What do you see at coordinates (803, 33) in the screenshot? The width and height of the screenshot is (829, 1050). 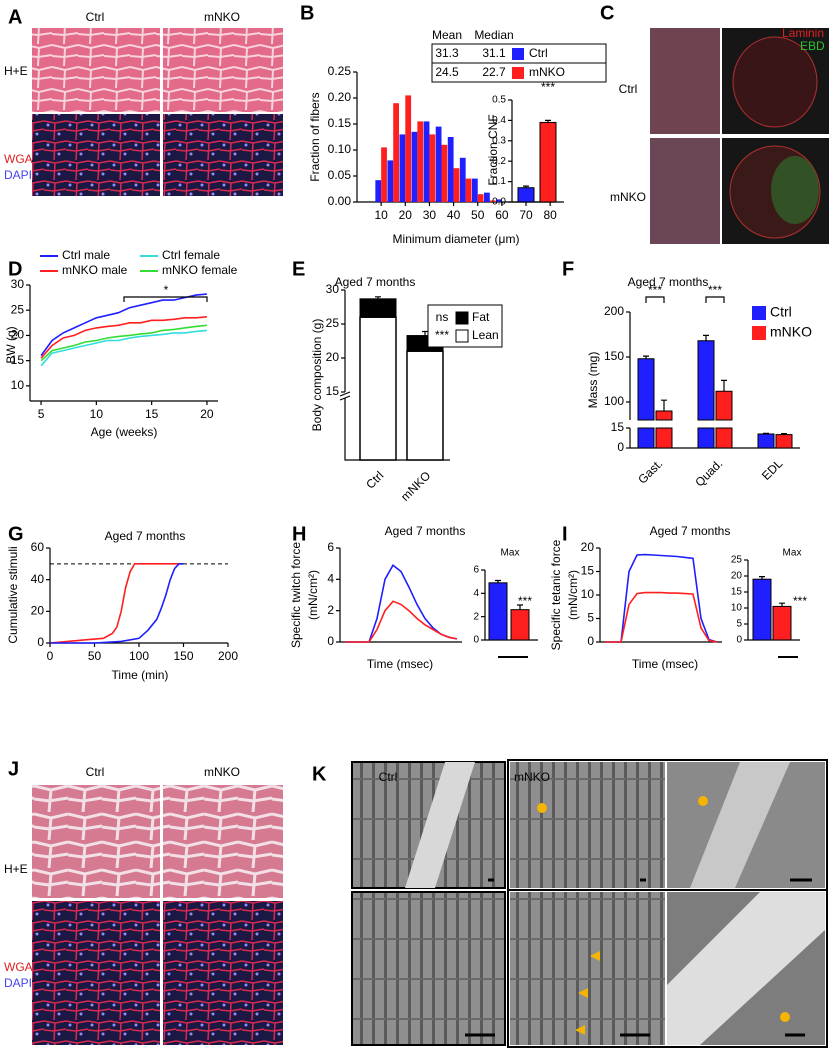 I see `stain-label: Laminin` at bounding box center [803, 33].